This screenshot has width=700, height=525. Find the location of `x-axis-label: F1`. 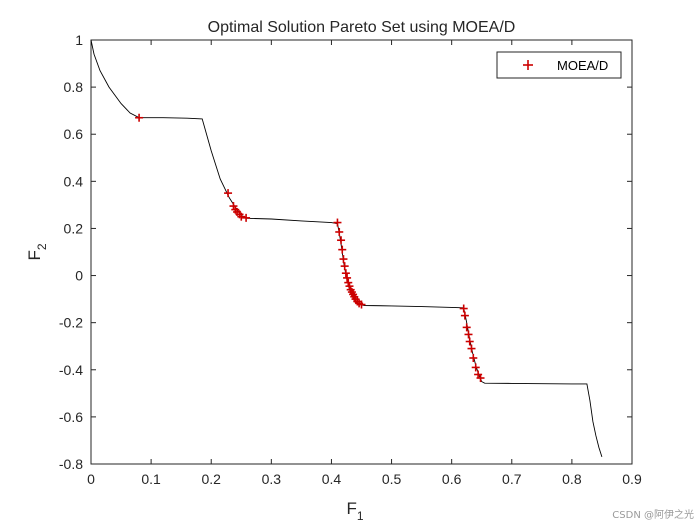

x-axis-label: F1 is located at coordinates (354, 511).